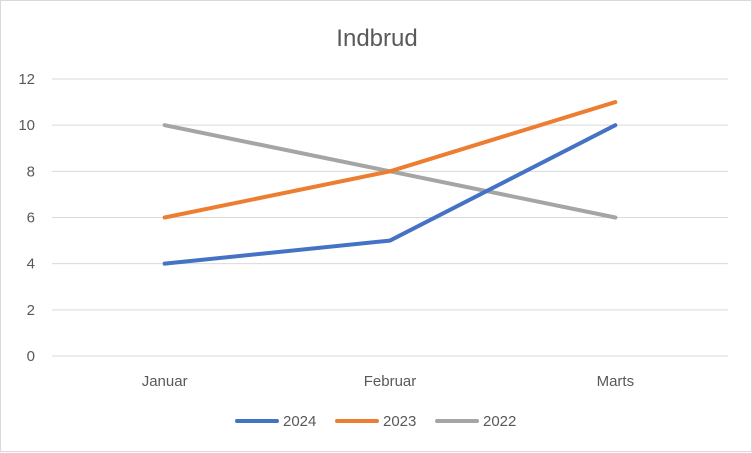  Describe the element at coordinates (31, 218) in the screenshot. I see `y-tick-label: 6` at that location.